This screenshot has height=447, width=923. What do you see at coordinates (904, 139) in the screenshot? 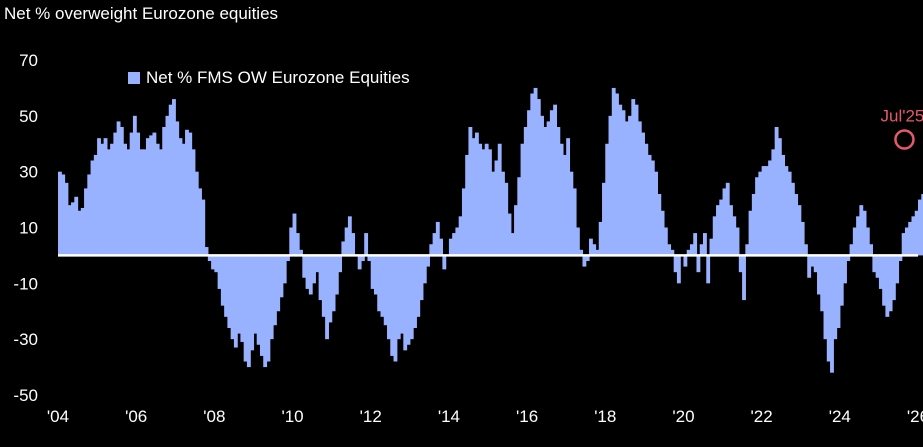
I see `highlight-circle` at bounding box center [904, 139].